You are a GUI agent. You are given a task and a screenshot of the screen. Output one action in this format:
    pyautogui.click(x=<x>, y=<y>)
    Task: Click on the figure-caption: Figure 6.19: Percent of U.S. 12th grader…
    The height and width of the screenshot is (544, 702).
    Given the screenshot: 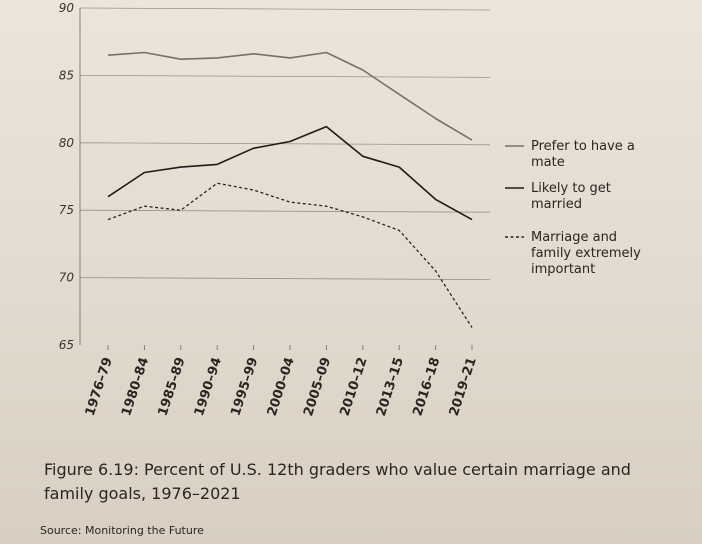 What is the action you would take?
    pyautogui.click(x=337, y=481)
    